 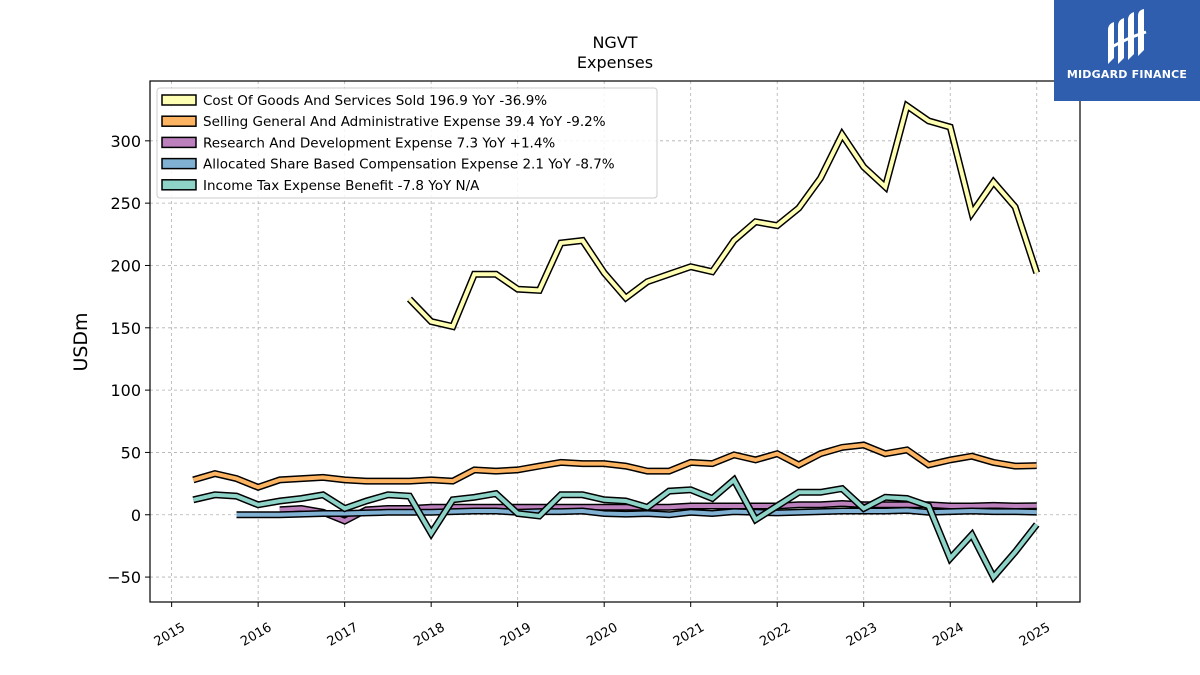 What do you see at coordinates (343, 635) in the screenshot?
I see `x-tick-label: 2017` at bounding box center [343, 635].